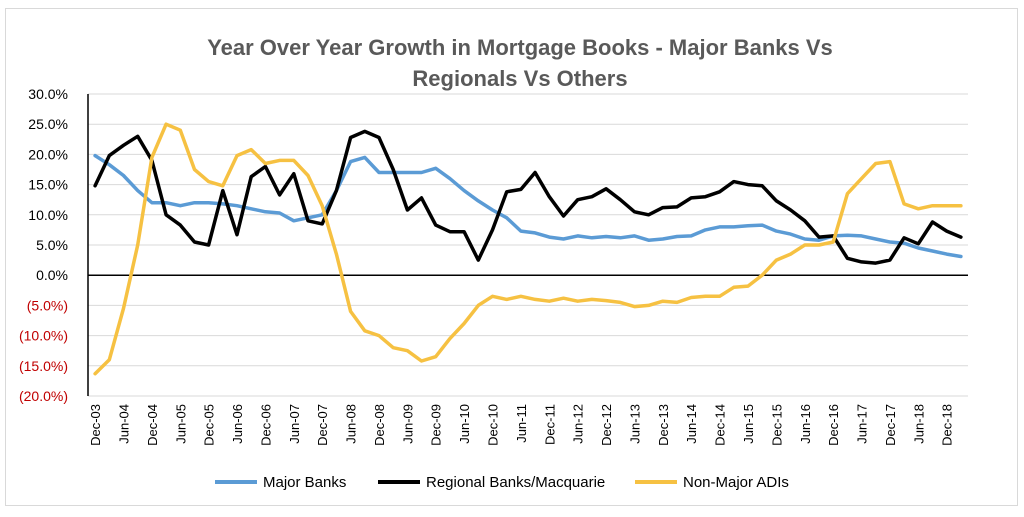 The width and height of the screenshot is (1024, 517). Describe the element at coordinates (48, 154) in the screenshot. I see `y-tick-label: 20.0%` at that location.